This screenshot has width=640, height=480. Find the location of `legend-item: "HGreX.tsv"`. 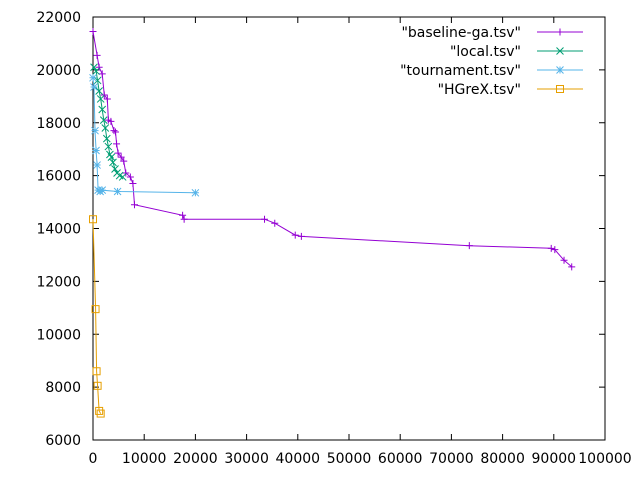

legend-item: "HGreX.tsv" is located at coordinates (510, 90).